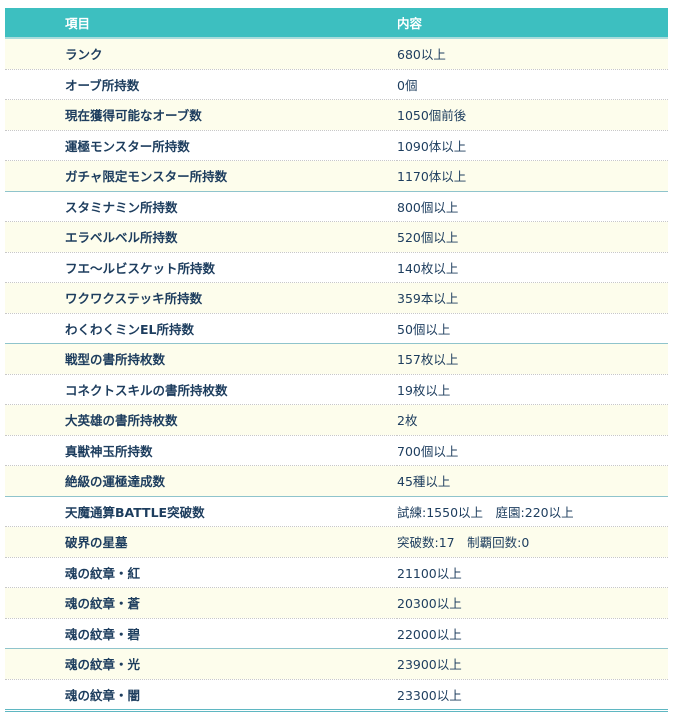  Describe the element at coordinates (532, 664) in the screenshot. I see `row-content: 23900以上` at that location.